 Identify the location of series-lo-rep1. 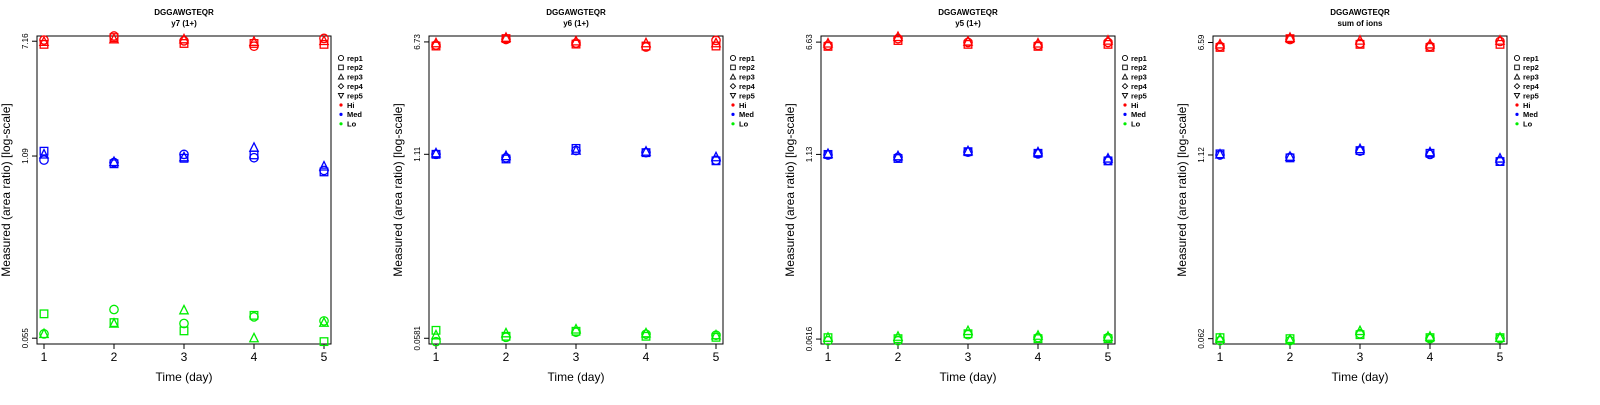
(576, 337).